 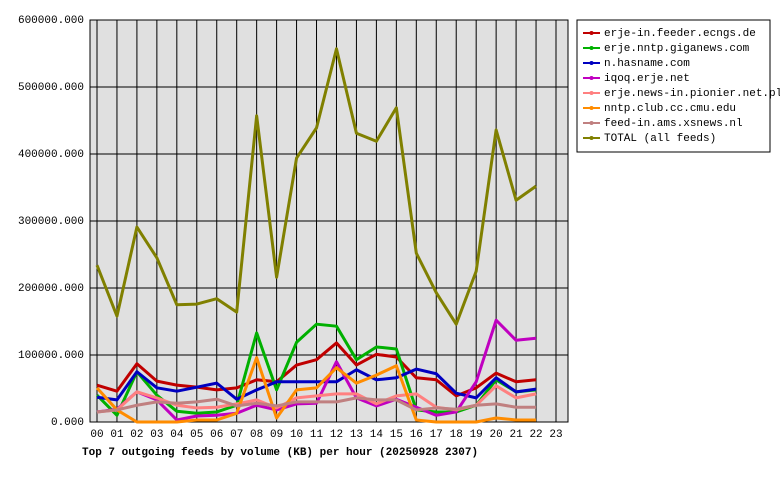 I want to click on legend-label: erje-in.feeder.ecngs.de, so click(x=680, y=34).